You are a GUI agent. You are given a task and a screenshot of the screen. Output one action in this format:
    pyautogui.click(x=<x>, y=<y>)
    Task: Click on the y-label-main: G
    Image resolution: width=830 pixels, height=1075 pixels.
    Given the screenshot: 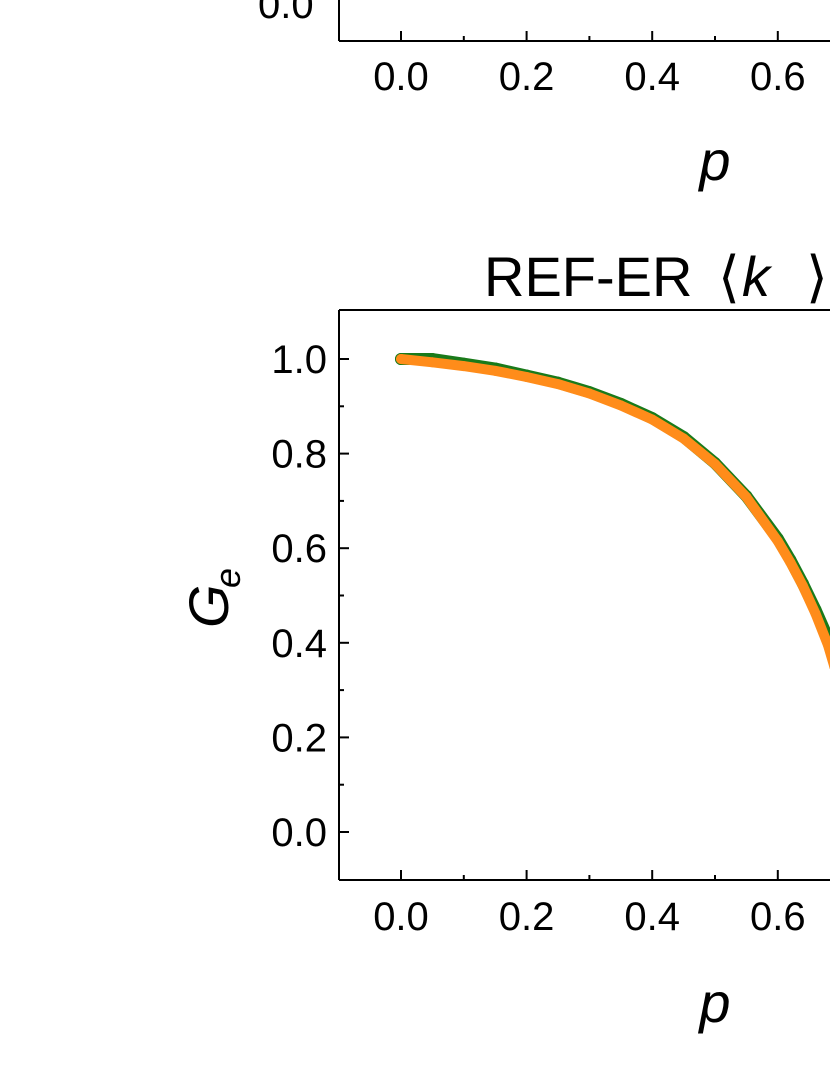 What is the action you would take?
    pyautogui.click(x=208, y=606)
    